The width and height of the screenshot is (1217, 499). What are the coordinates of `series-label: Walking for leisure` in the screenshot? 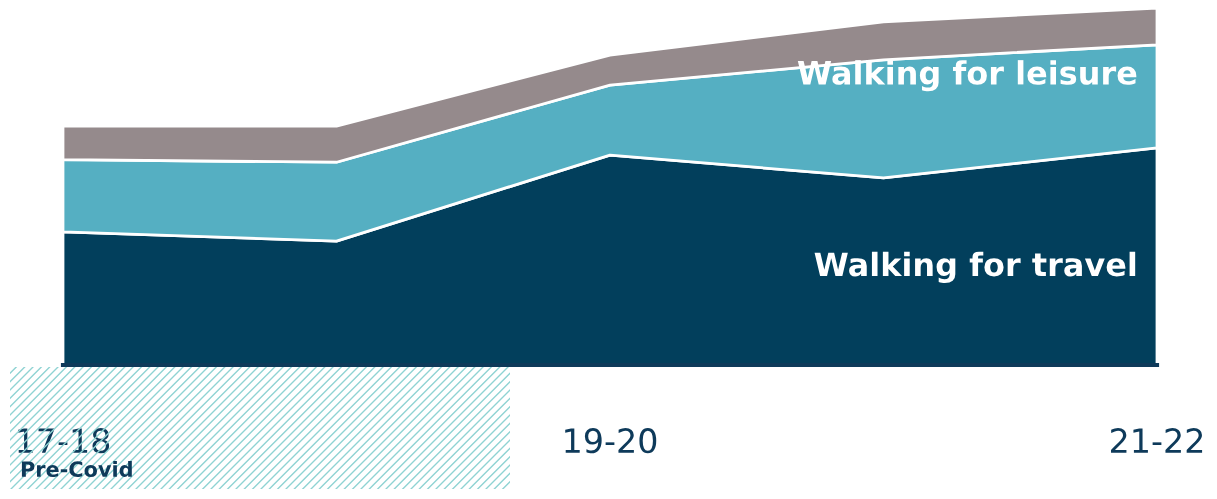 It's located at (967, 76).